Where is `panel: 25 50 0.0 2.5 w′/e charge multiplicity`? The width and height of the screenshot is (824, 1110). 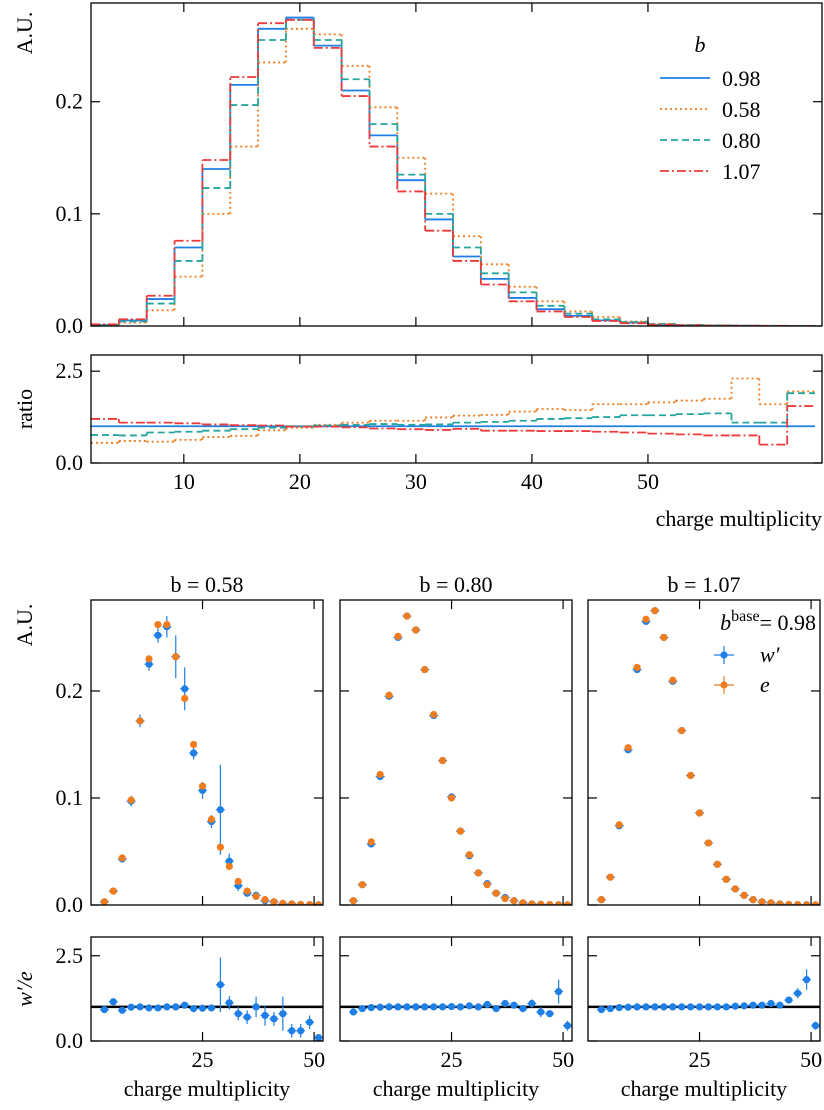
panel: 25 50 0.0 2.5 w′/e charge multiplicity is located at coordinates (168, 1018).